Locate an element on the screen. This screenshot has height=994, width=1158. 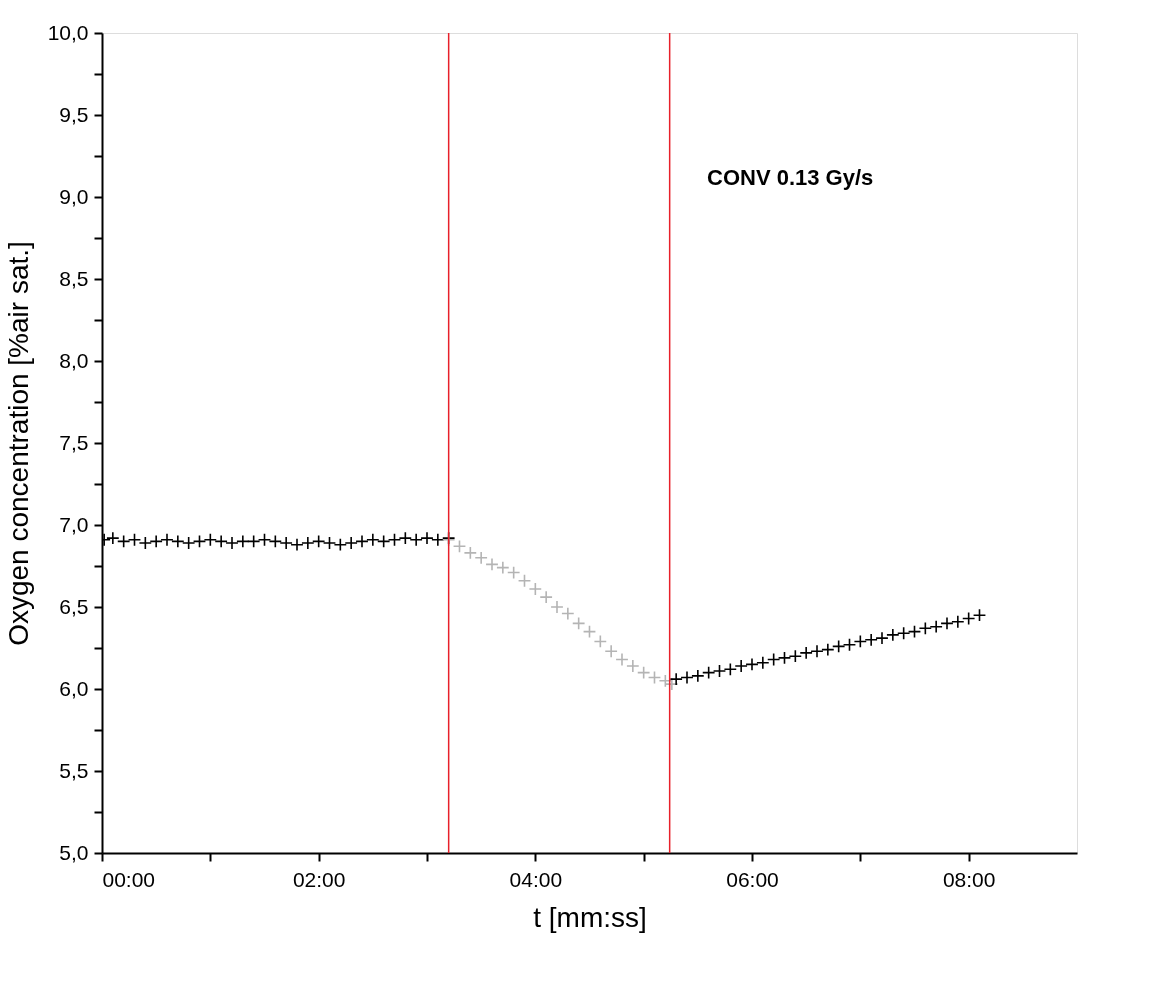
y-tick-label: 6,5 is located at coordinates (74, 606).